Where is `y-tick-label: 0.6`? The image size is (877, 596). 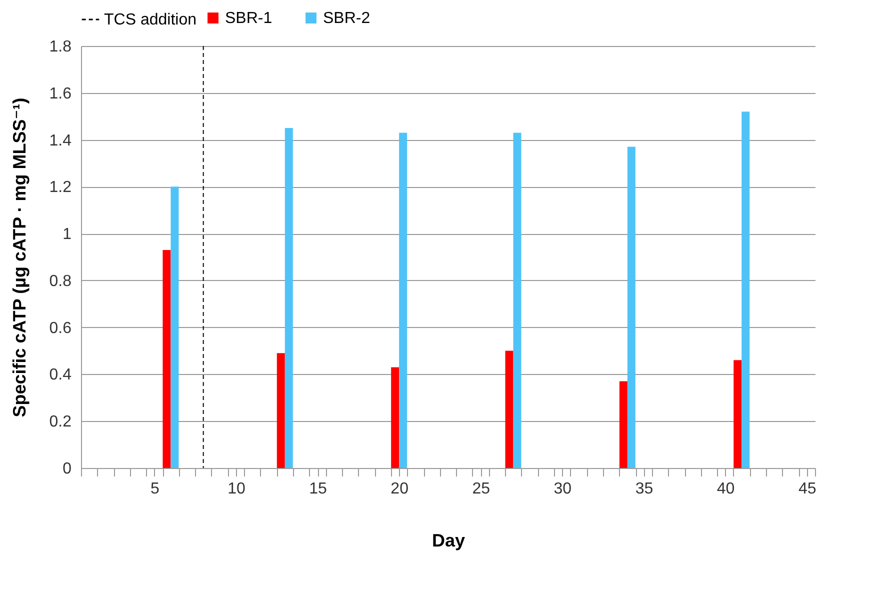 y-tick-label: 0.6 is located at coordinates (60, 328).